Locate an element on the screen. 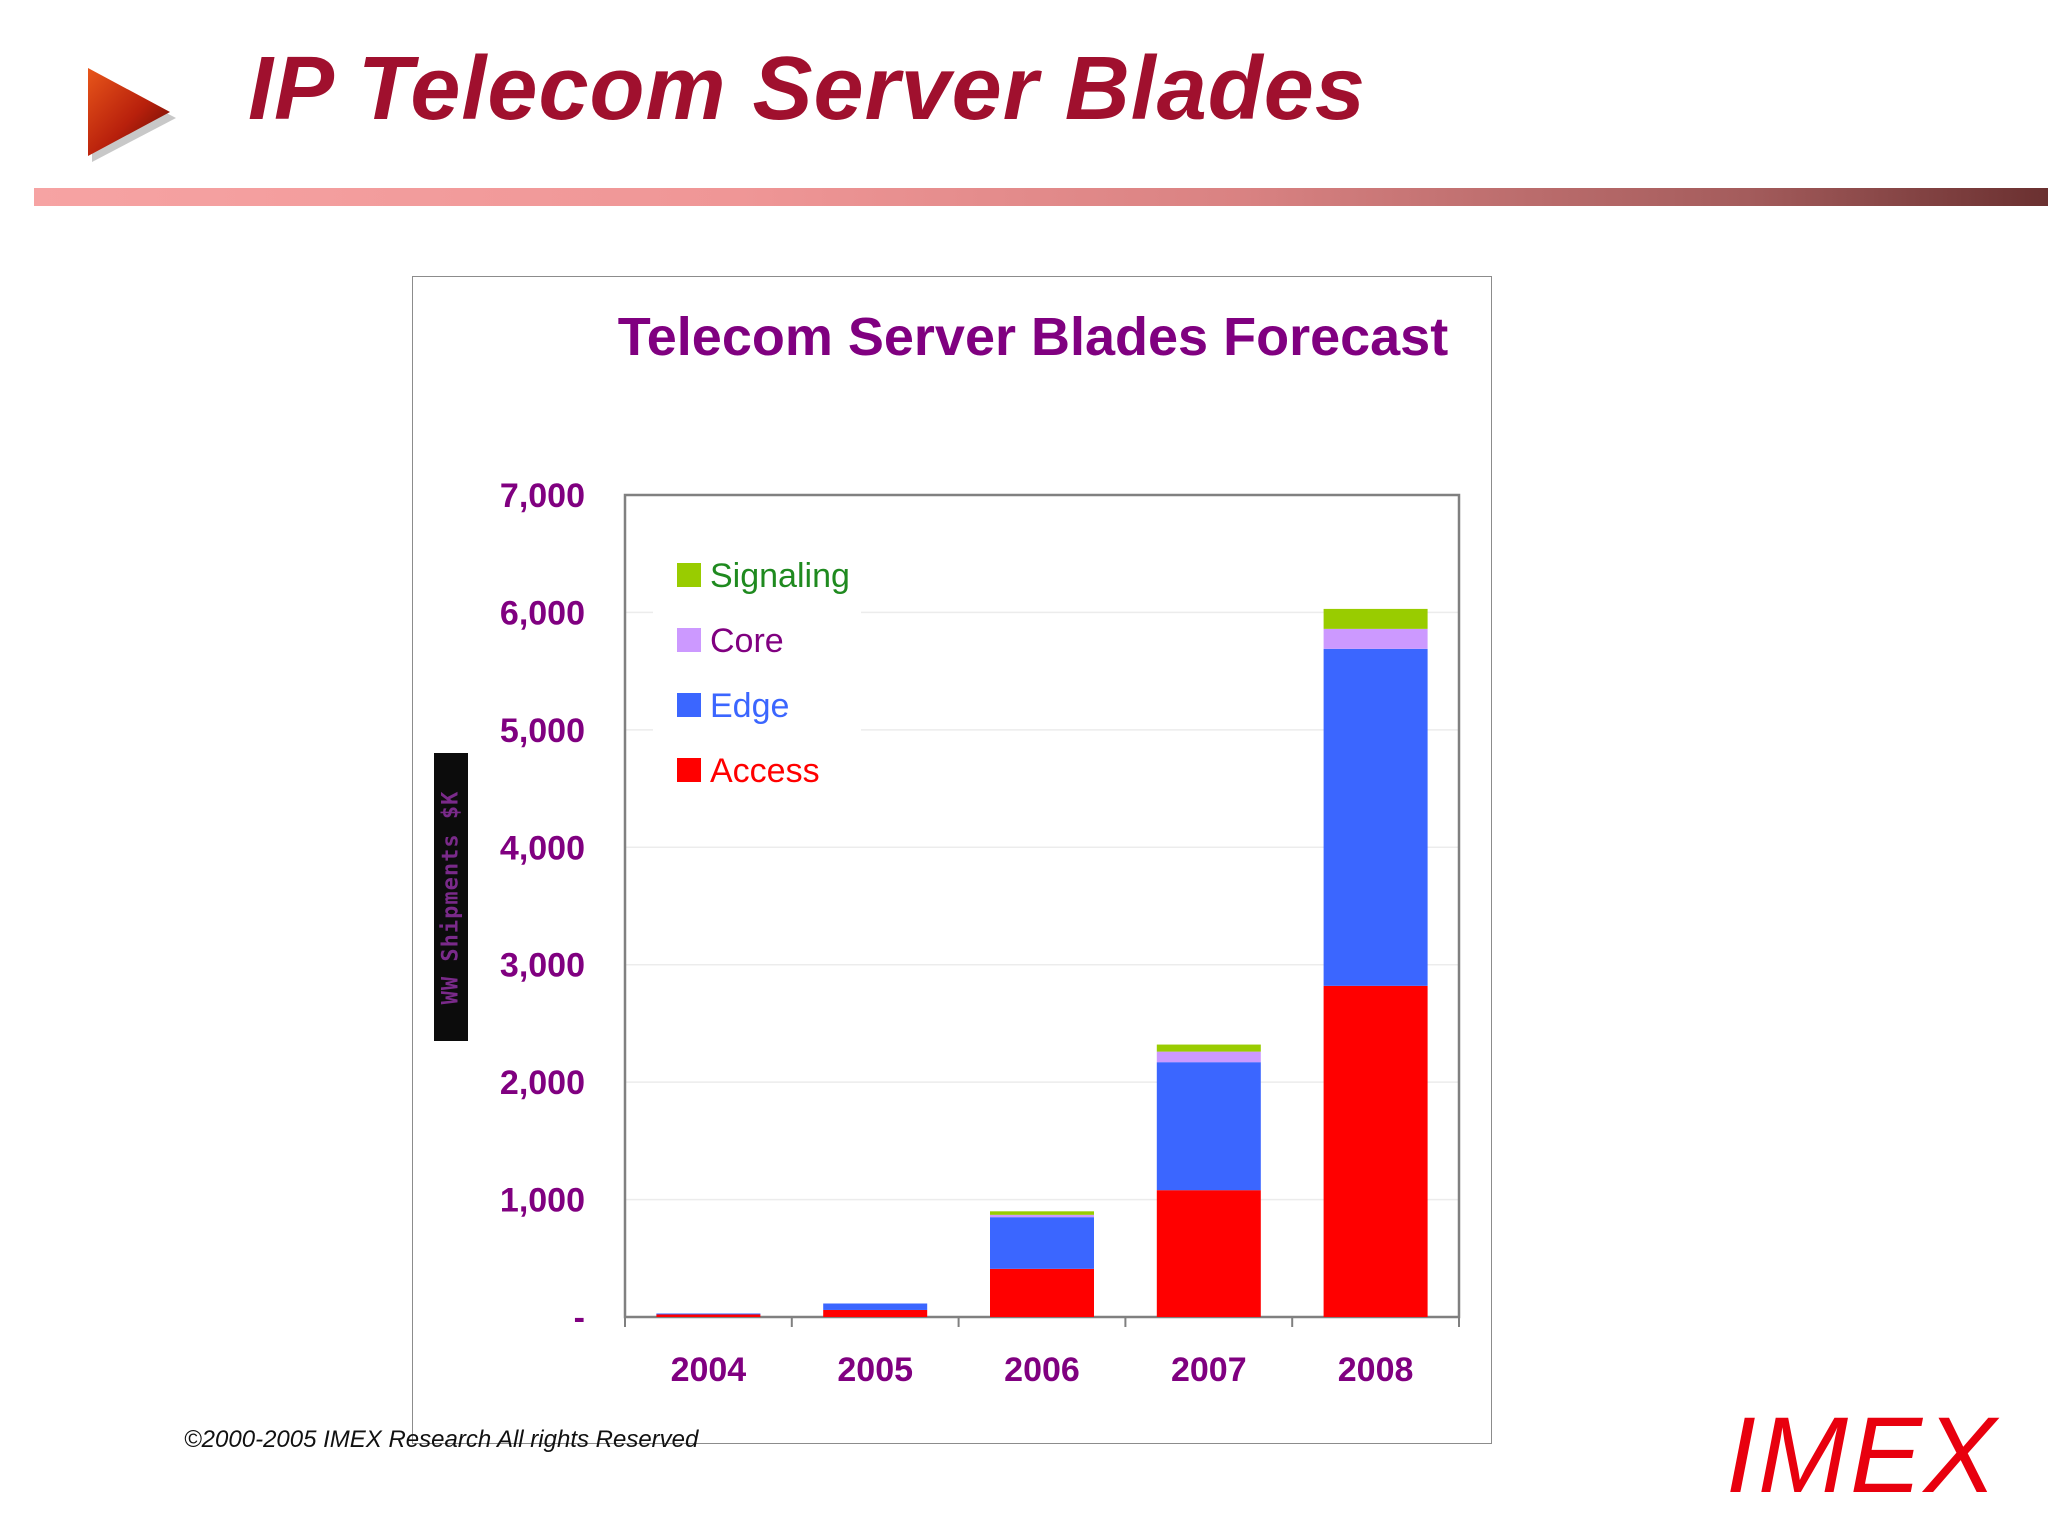 The image size is (2048, 1536). y-axis-label: WW Shipments $K is located at coordinates (451, 897).